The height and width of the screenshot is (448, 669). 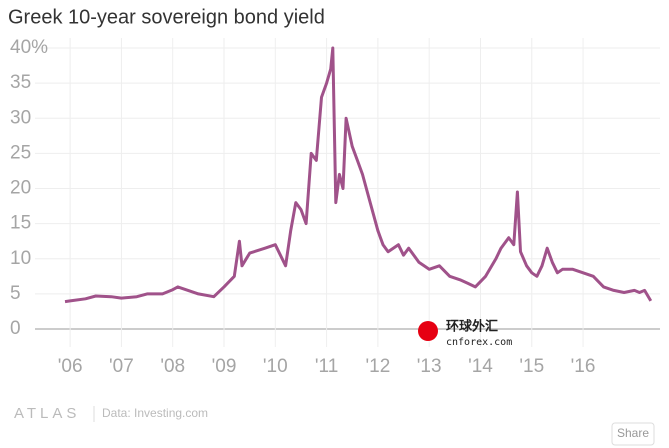 What do you see at coordinates (166, 17) in the screenshot?
I see `chart-title: Greek 10-year sovereign bond yield` at bounding box center [166, 17].